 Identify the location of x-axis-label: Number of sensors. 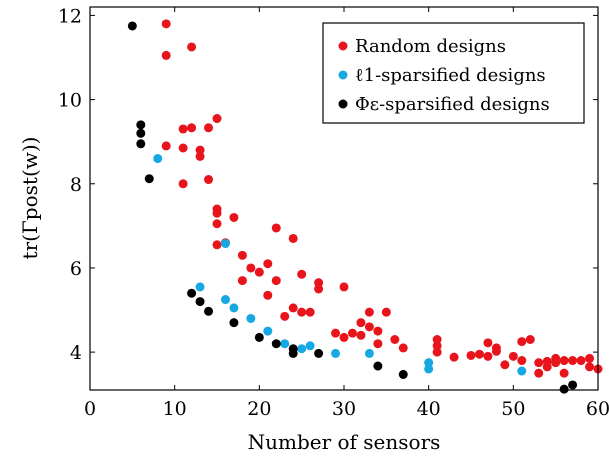
(344, 442).